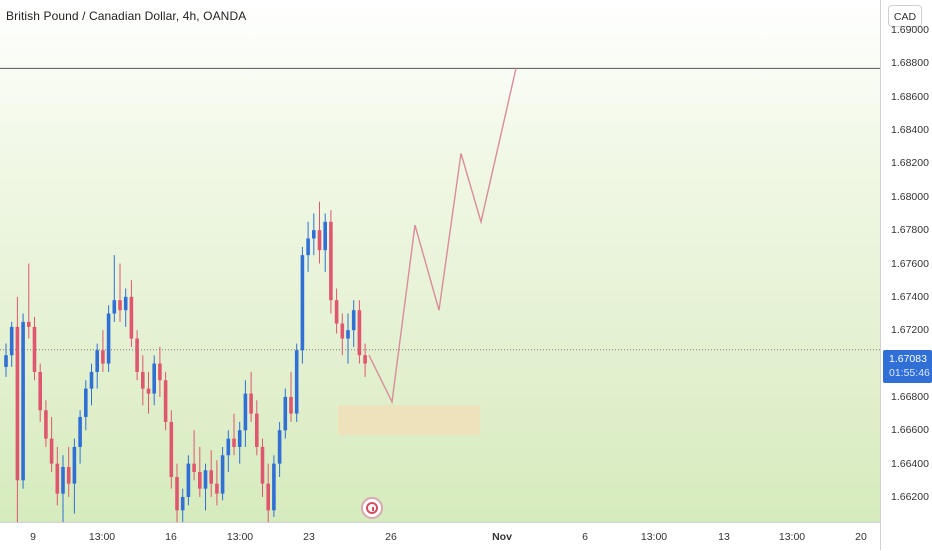  I want to click on time-tick: Nov, so click(502, 537).